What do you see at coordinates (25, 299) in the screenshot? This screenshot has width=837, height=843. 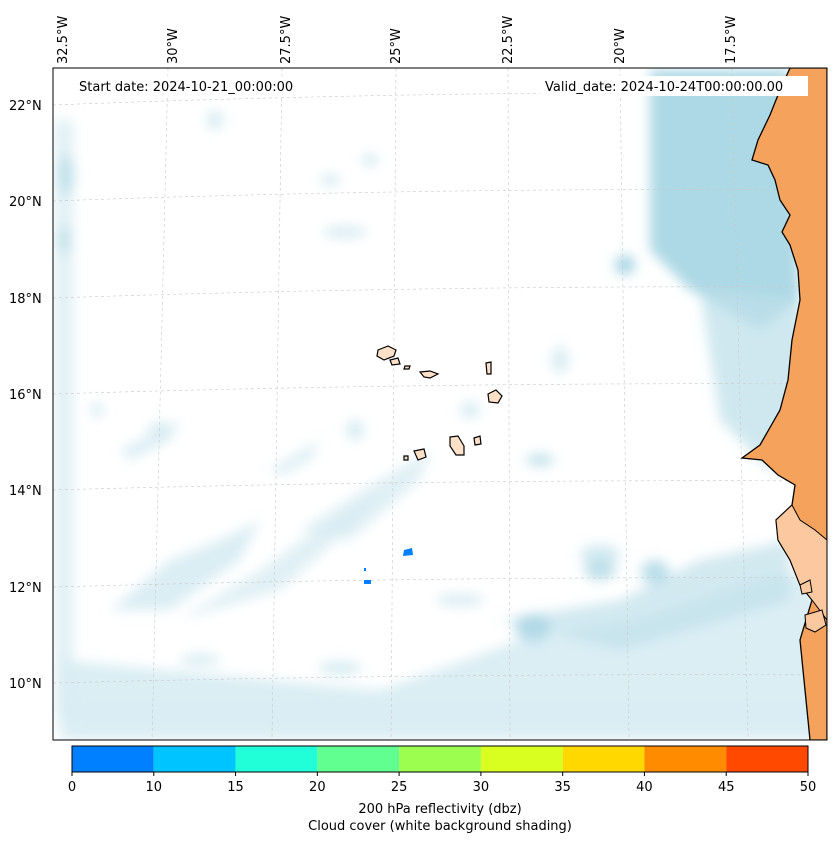 I see `lat-label: 18°N` at bounding box center [25, 299].